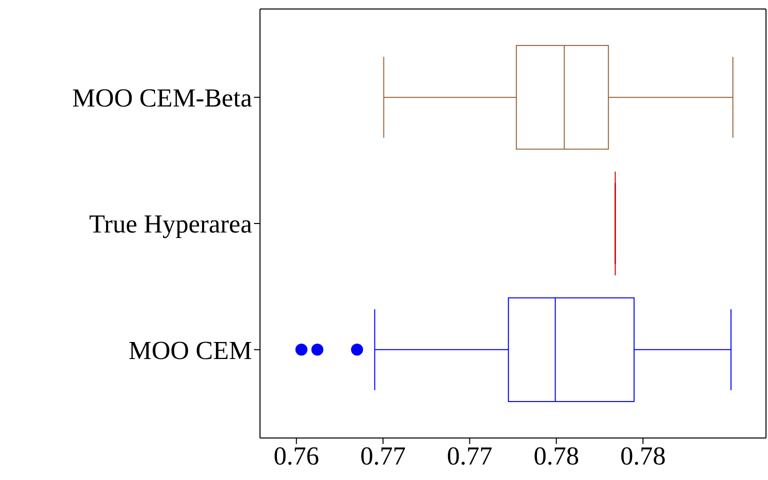 The width and height of the screenshot is (768, 480). What do you see at coordinates (170, 224) in the screenshot?
I see `y-tick-label: True Hyperarea` at bounding box center [170, 224].